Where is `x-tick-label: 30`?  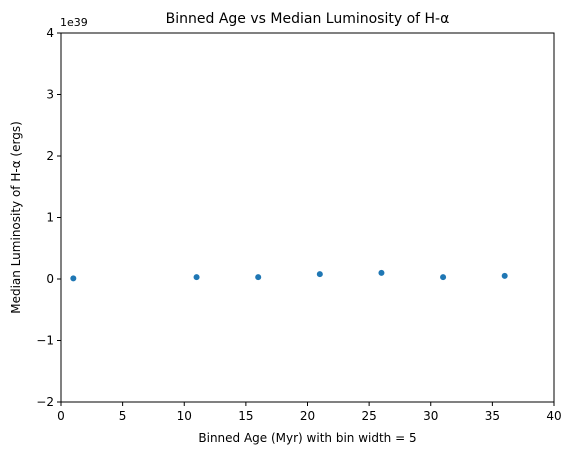
x-tick-label: 30 is located at coordinates (430, 416).